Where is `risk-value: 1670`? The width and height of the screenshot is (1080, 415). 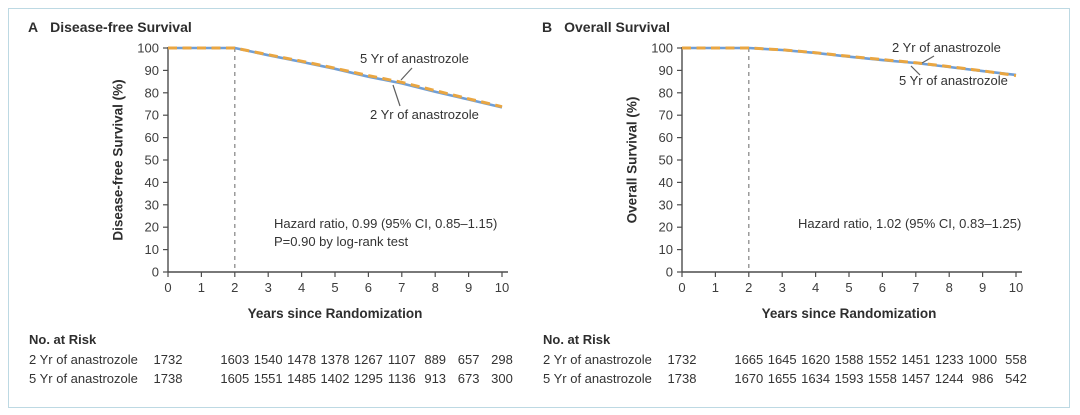
risk-value: 1670 is located at coordinates (749, 378).